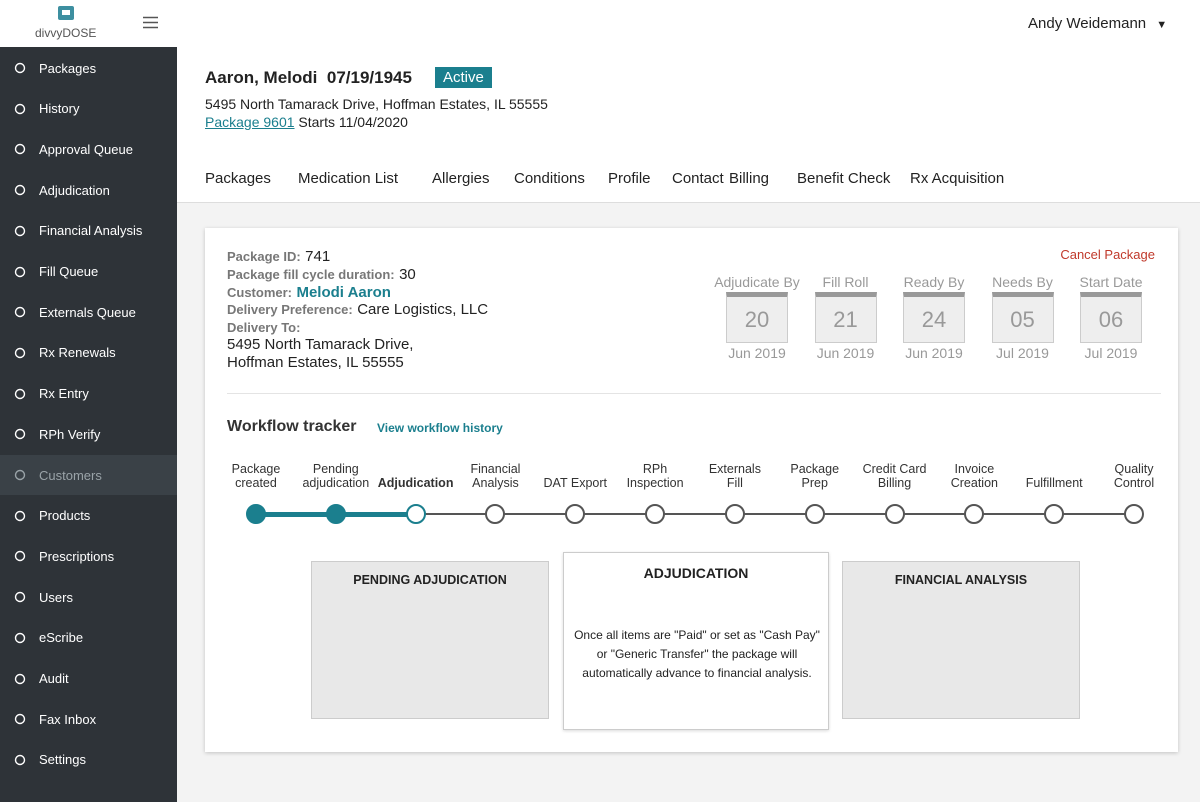 This screenshot has height=802, width=1200. What do you see at coordinates (815, 469) in the screenshot?
I see `step-label-line: Package` at bounding box center [815, 469].